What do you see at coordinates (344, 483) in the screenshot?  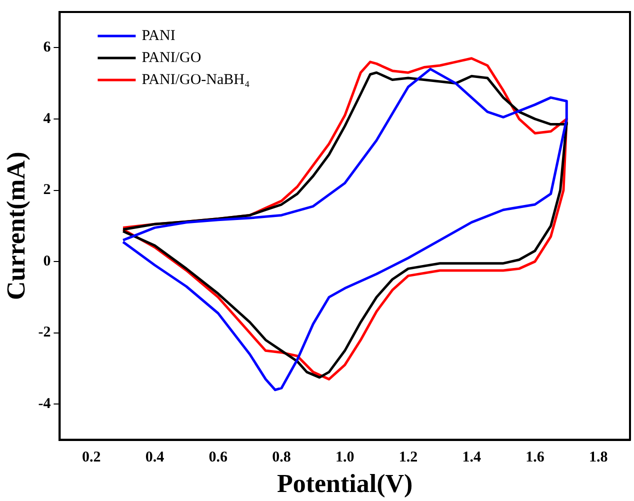 I see `x-axis-title: Potential(V)` at bounding box center [344, 483].